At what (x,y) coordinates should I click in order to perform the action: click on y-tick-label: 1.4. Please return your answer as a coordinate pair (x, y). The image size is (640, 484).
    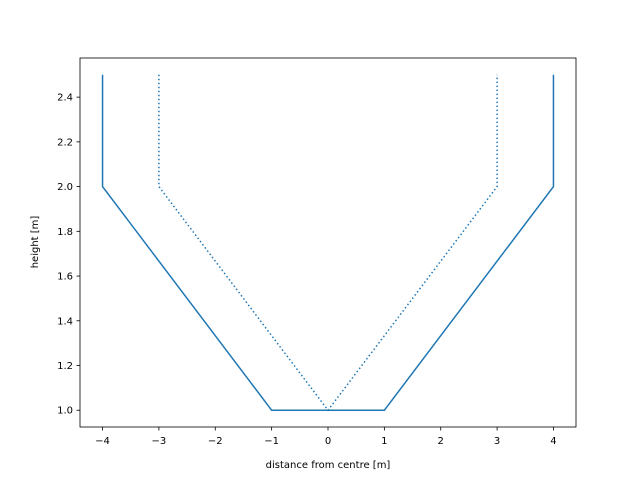
    Looking at the image, I should click on (65, 321).